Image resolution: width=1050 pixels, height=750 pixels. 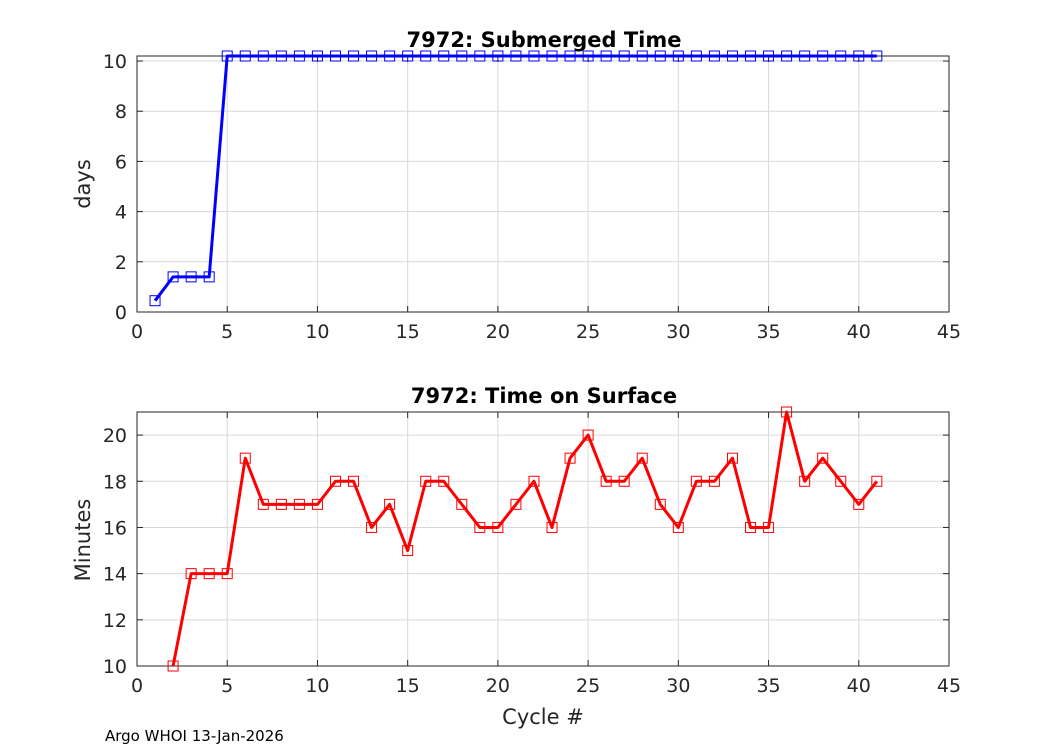 What do you see at coordinates (137, 686) in the screenshot?
I see `x-tick-label: 0` at bounding box center [137, 686].